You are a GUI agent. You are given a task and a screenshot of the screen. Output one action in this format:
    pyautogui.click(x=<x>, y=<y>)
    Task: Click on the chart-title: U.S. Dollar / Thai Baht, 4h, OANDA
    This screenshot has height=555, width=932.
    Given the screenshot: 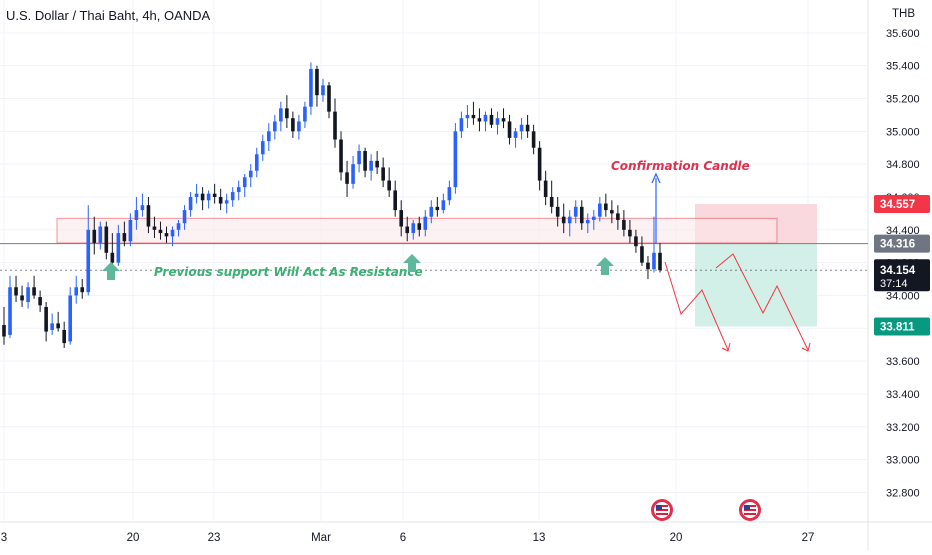 What is the action you would take?
    pyautogui.click(x=108, y=15)
    